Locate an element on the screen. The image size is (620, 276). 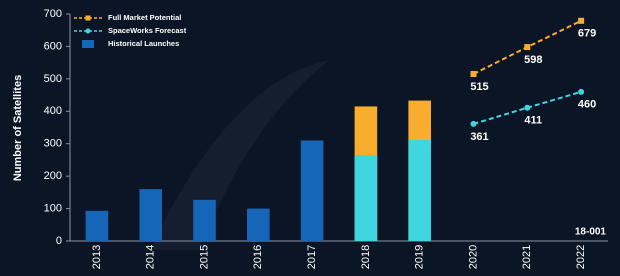
legend-label: Historical Launches is located at coordinates (143, 43).